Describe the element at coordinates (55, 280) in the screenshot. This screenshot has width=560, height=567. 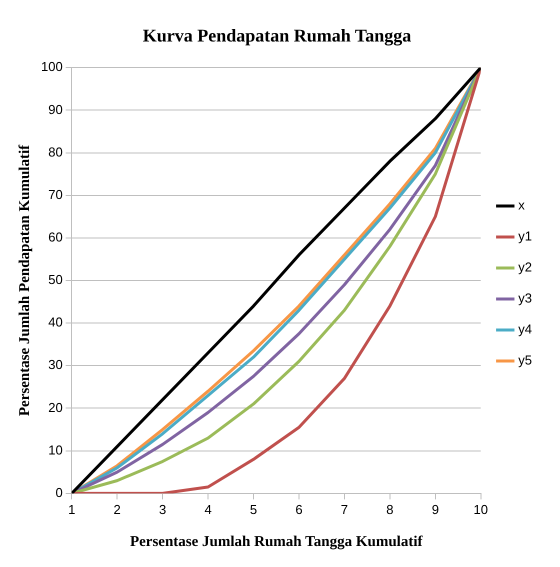
I see `y-tick-label: 50` at that location.